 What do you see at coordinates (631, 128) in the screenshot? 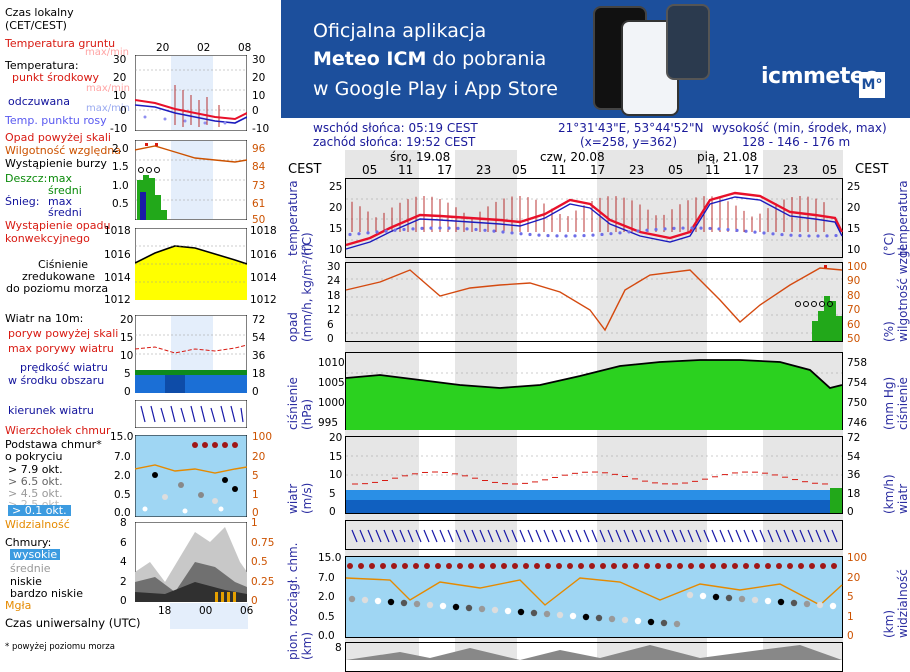
I see `coordinates-text: 21°31'43"E, 53°44'52"N` at bounding box center [631, 128].